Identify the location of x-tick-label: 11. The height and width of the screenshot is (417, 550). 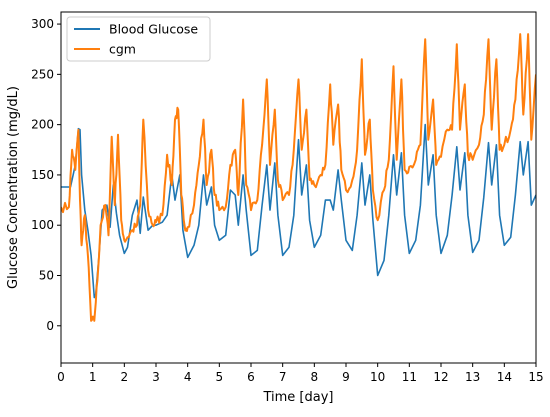
(409, 377).